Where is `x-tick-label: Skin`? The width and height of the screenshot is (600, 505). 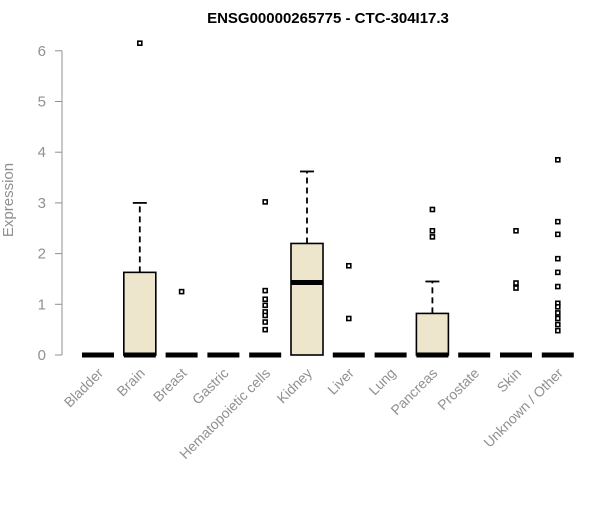 x-tick-label: Skin is located at coordinates (509, 380).